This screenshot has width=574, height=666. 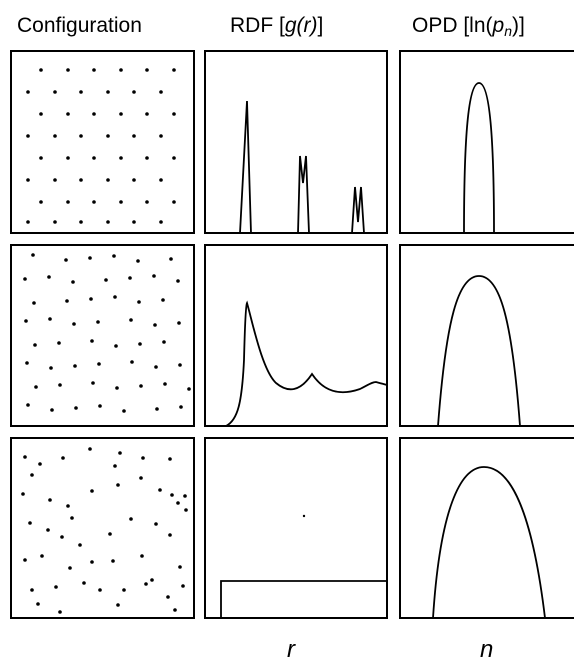 I want to click on rdf-panel-middle, so click(x=296, y=335).